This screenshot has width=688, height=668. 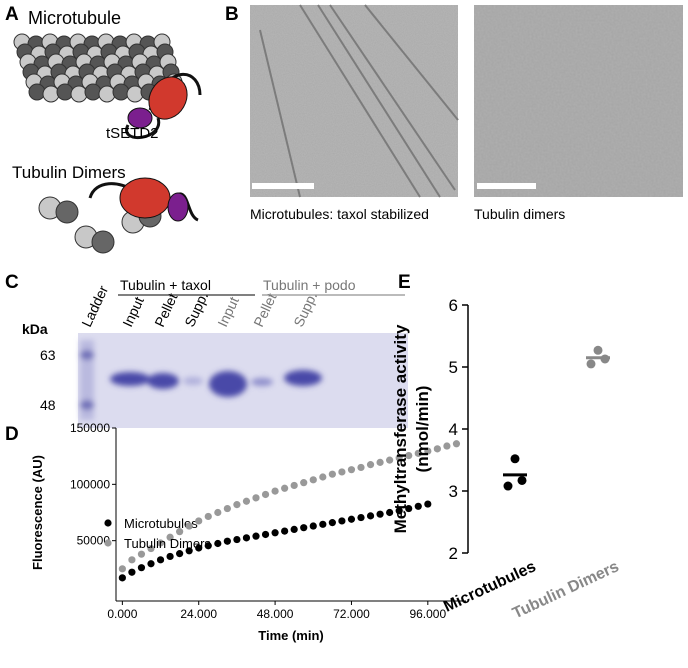 I want to click on enzyme-domain, so click(x=140, y=118).